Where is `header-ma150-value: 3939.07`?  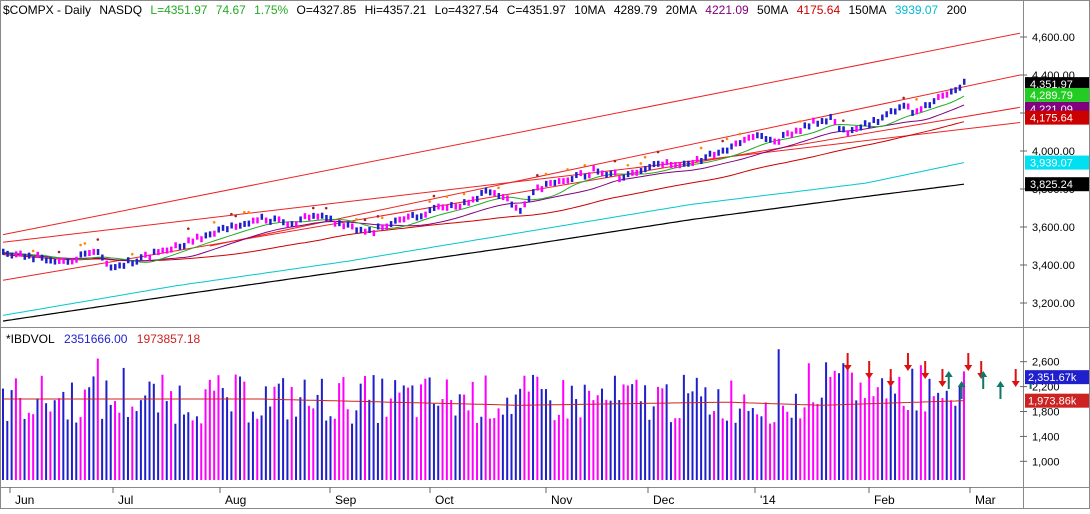 header-ma150-value: 3939.07 is located at coordinates (916, 10).